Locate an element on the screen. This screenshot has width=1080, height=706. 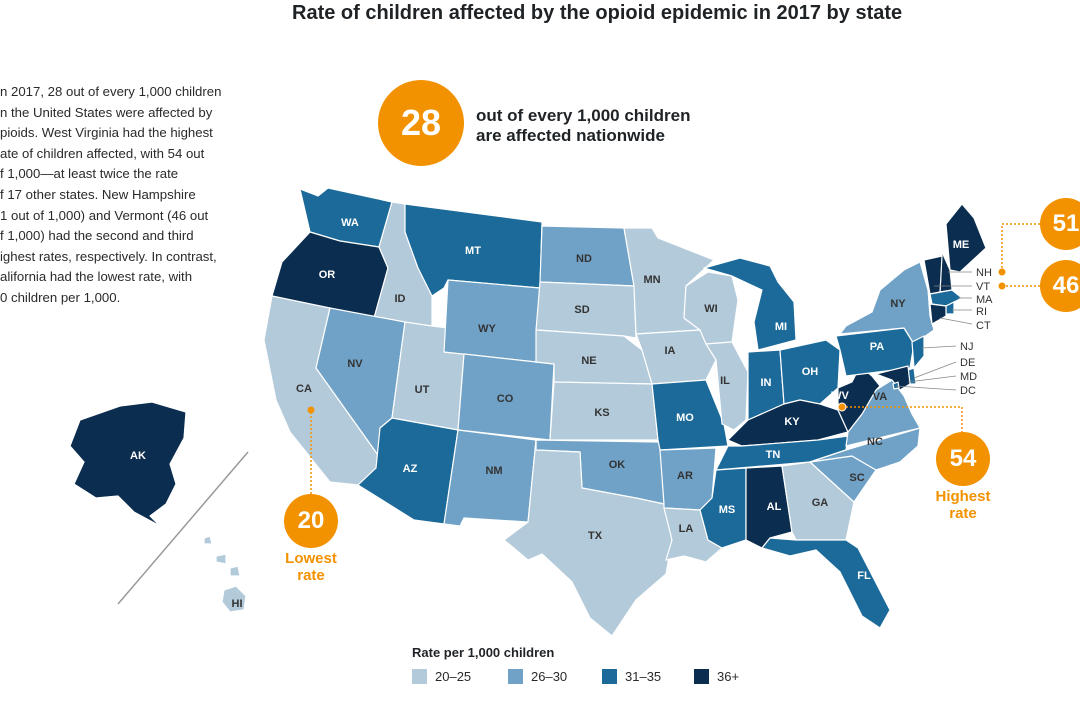
state-label-DE: DE is located at coordinates (967, 363).